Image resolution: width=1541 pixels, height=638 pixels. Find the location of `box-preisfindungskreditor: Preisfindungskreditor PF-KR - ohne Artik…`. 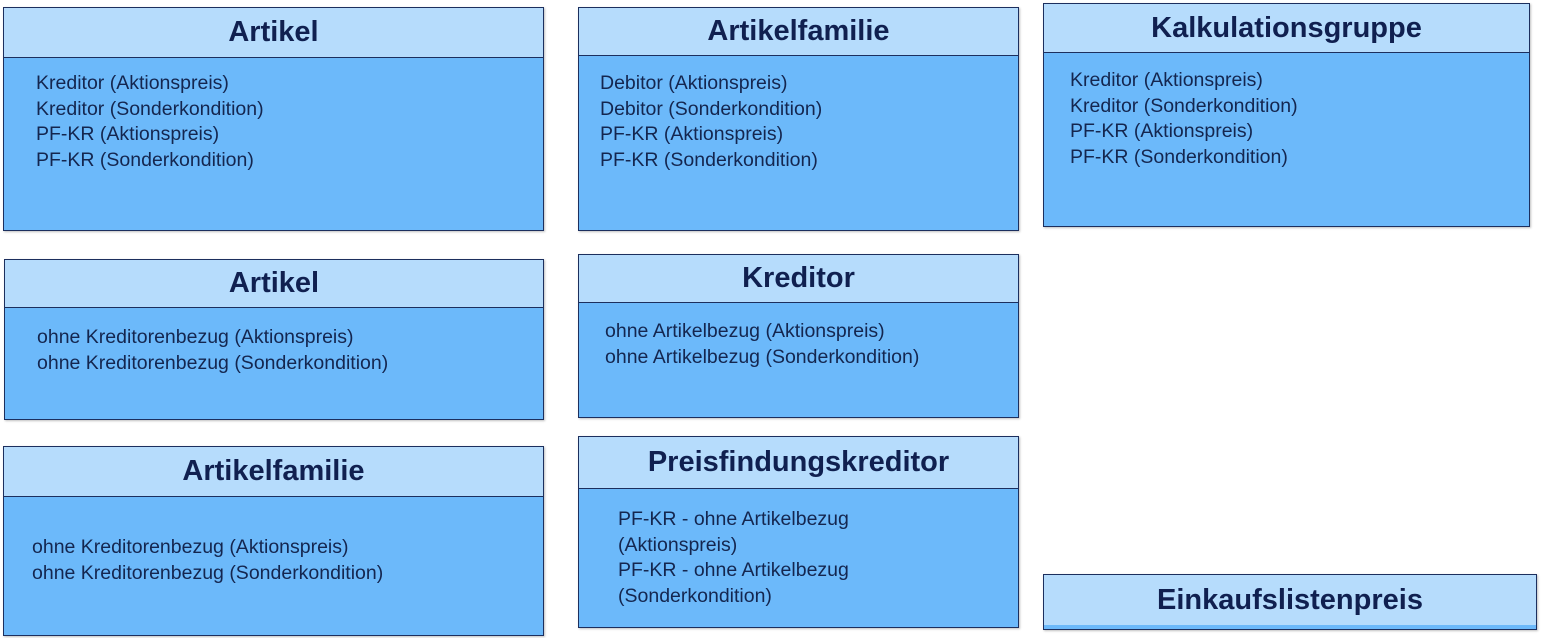

box-preisfindungskreditor: Preisfindungskreditor PF-KR - ohne Artik… is located at coordinates (798, 532).